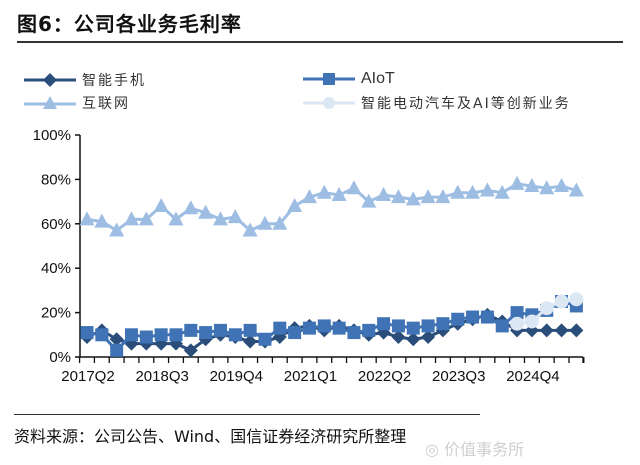 Image resolution: width=640 pixels, height=465 pixels. I want to click on source-divider, so click(247, 414).